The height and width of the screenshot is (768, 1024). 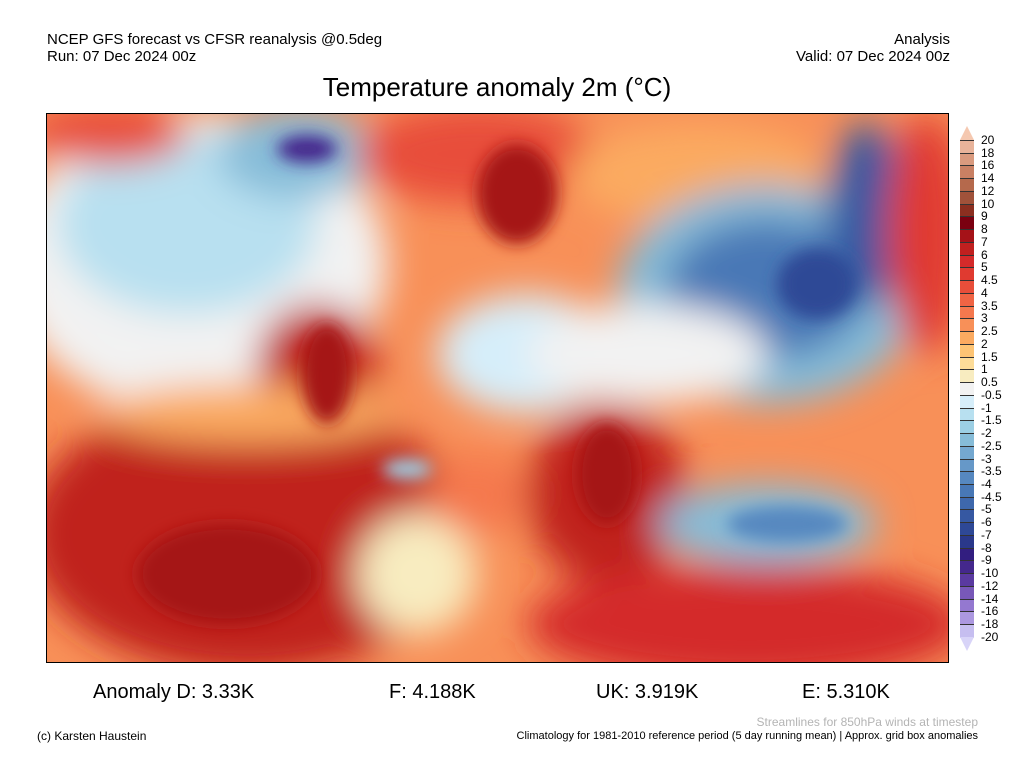 I want to click on colorbar-label: 8, so click(x=984, y=229).